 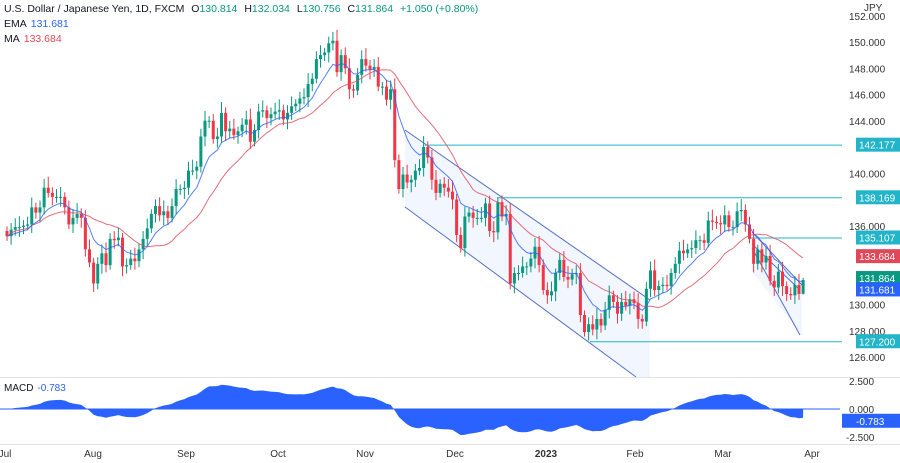 What do you see at coordinates (351, 9) in the screenshot?
I see `close-label: C` at bounding box center [351, 9].